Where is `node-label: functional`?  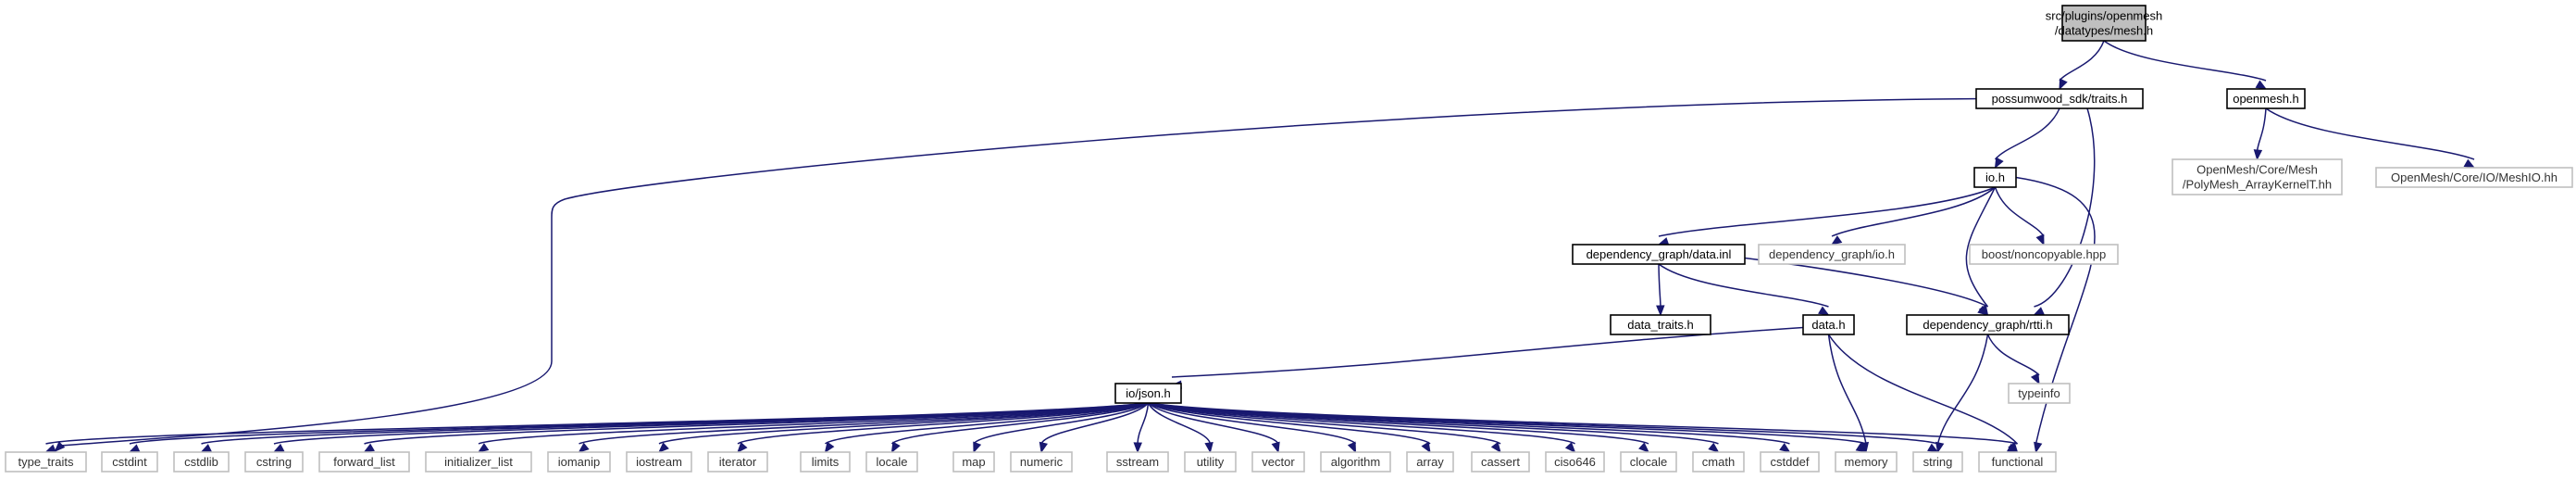
node-label: functional is located at coordinates (2018, 462).